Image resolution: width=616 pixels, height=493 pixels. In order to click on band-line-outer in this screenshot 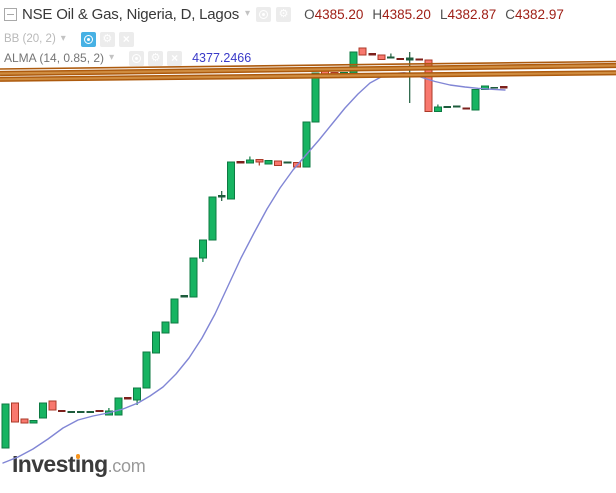, I will do `click(308, 65)`.